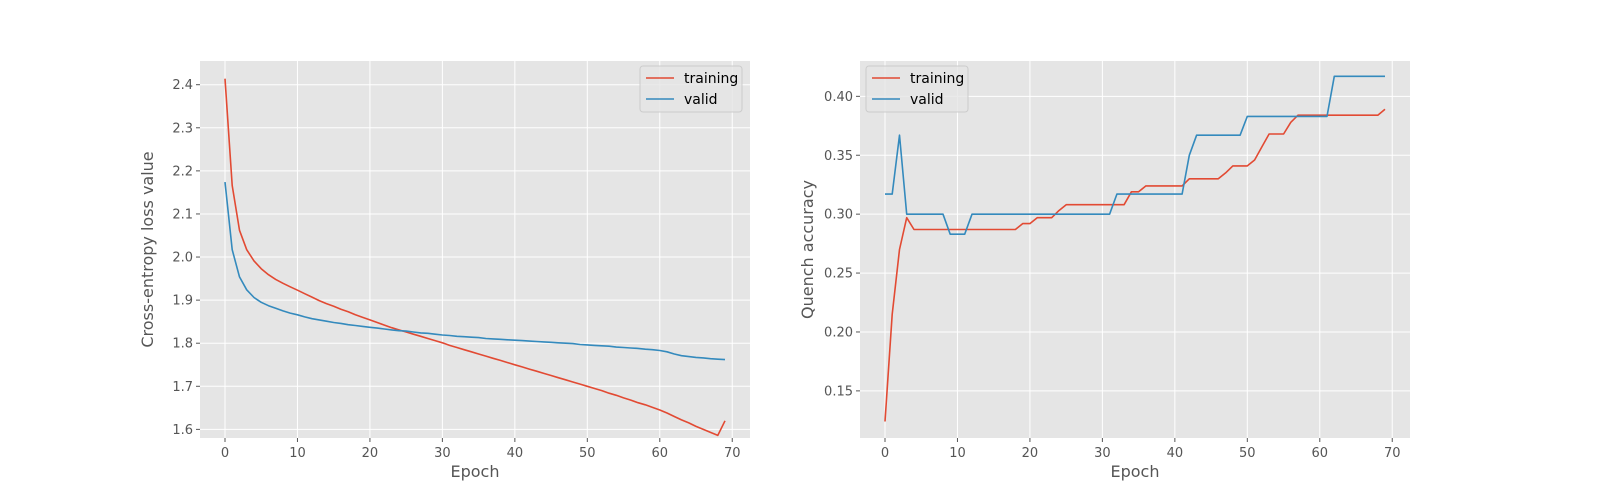  I want to click on y-tick-label: 2.2, so click(182, 171).